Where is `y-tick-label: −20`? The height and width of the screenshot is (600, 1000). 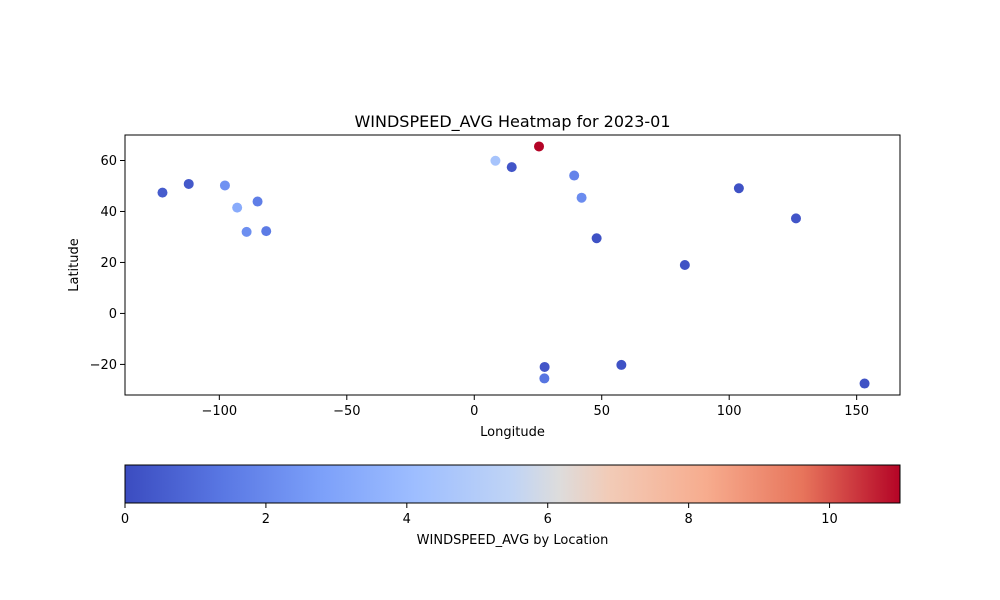
y-tick-label: −20 is located at coordinates (103, 365).